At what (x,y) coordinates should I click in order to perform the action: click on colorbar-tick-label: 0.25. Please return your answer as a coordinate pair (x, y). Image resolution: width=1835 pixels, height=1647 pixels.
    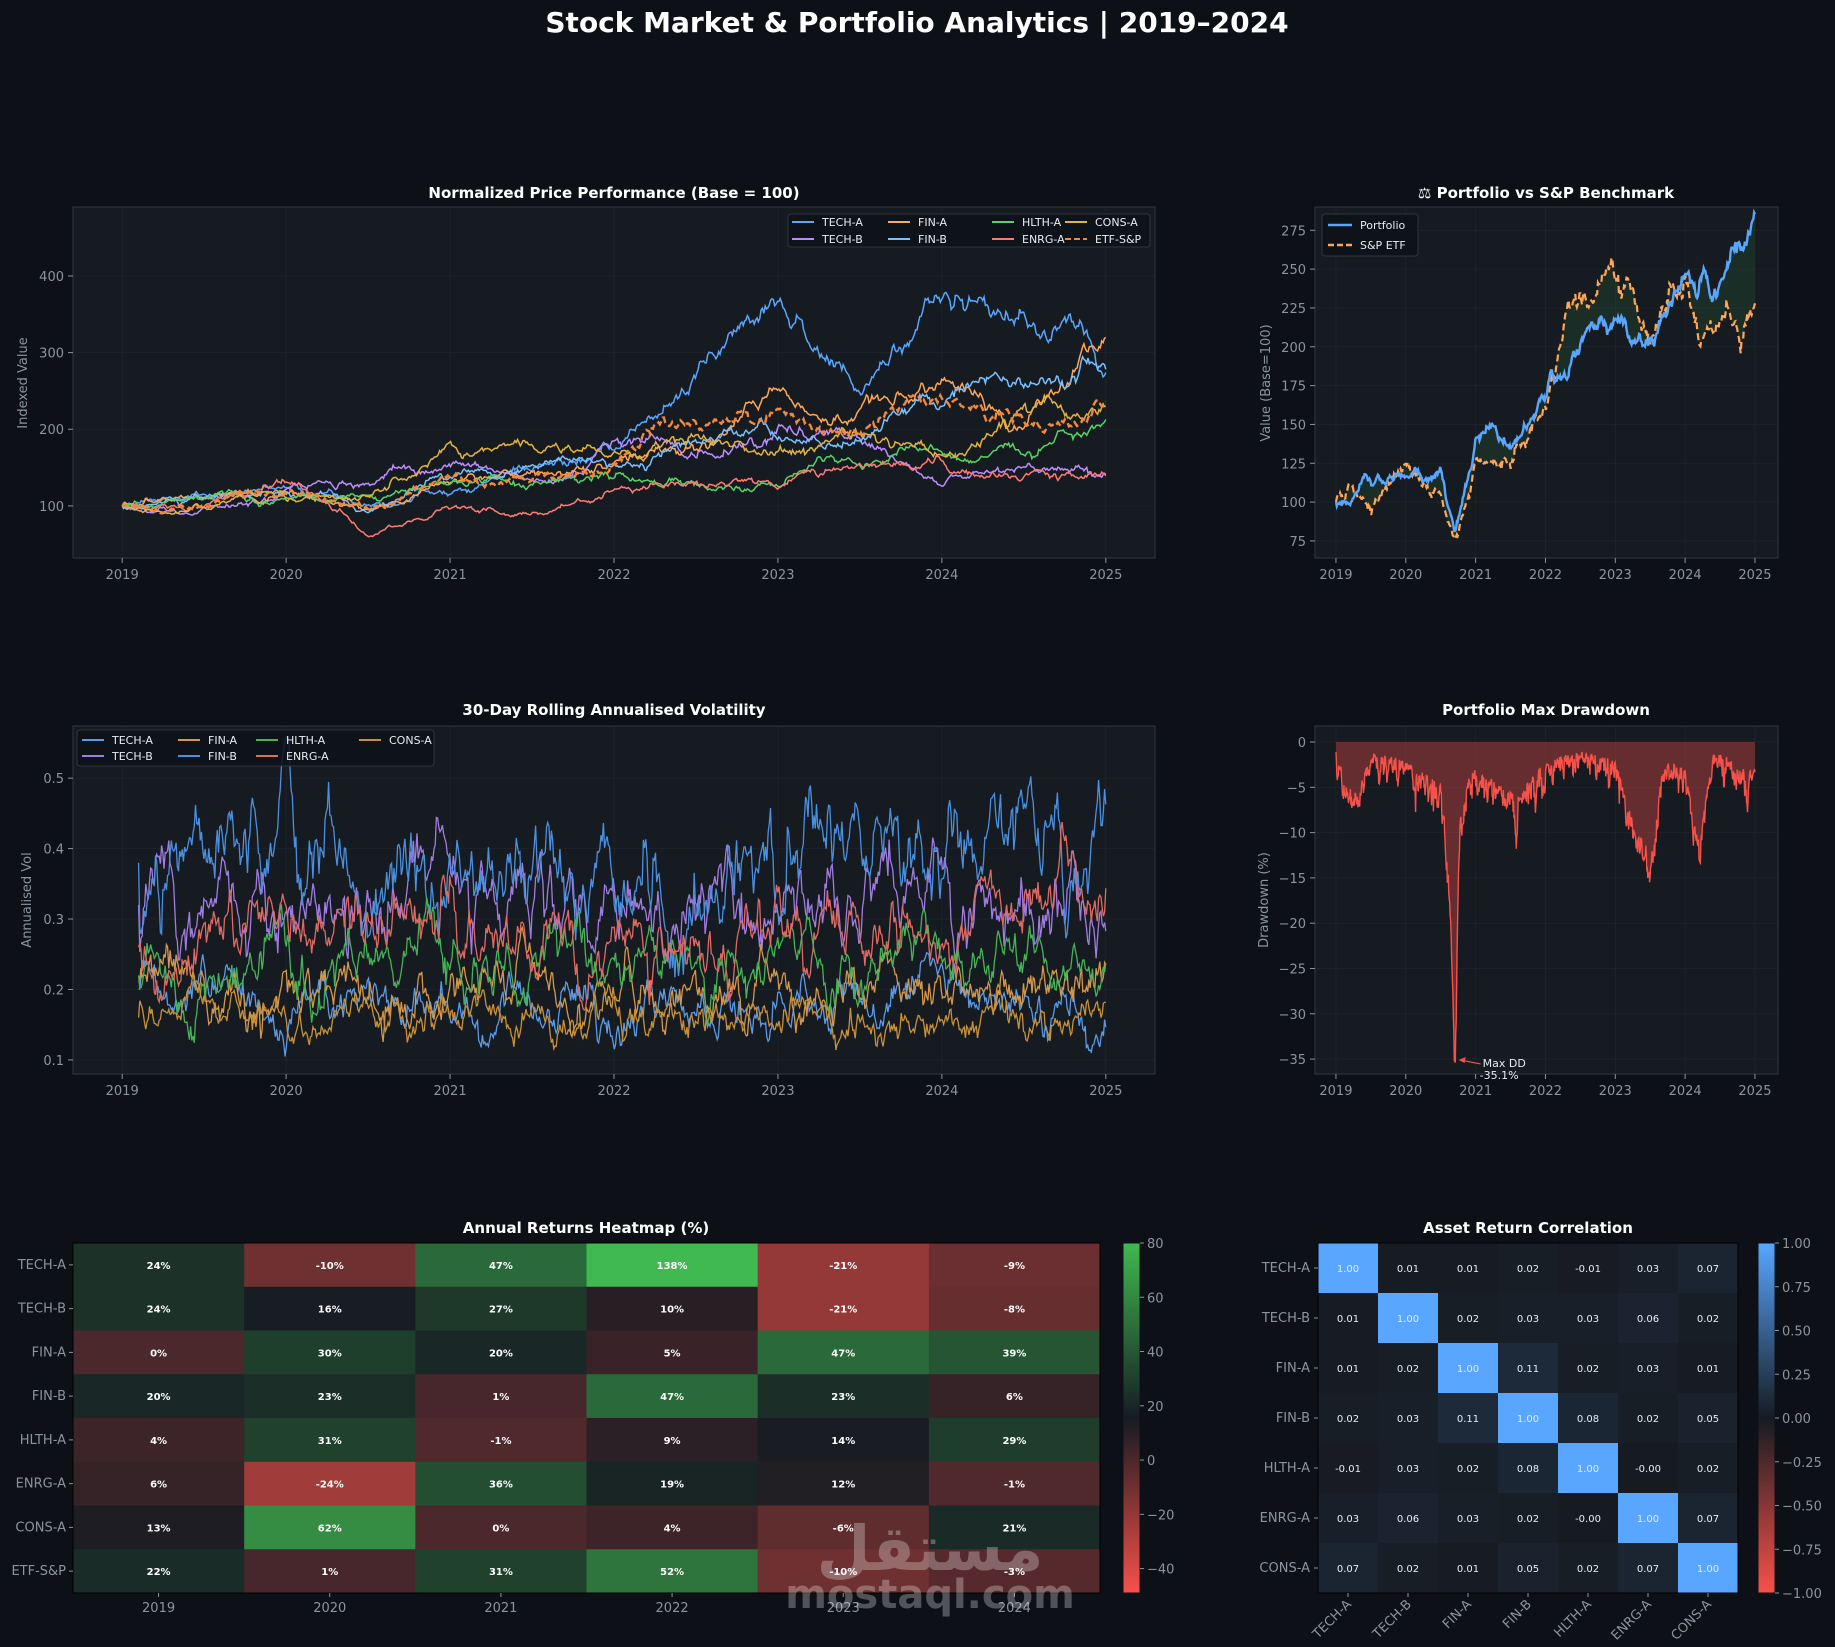
    Looking at the image, I should click on (1796, 1375).